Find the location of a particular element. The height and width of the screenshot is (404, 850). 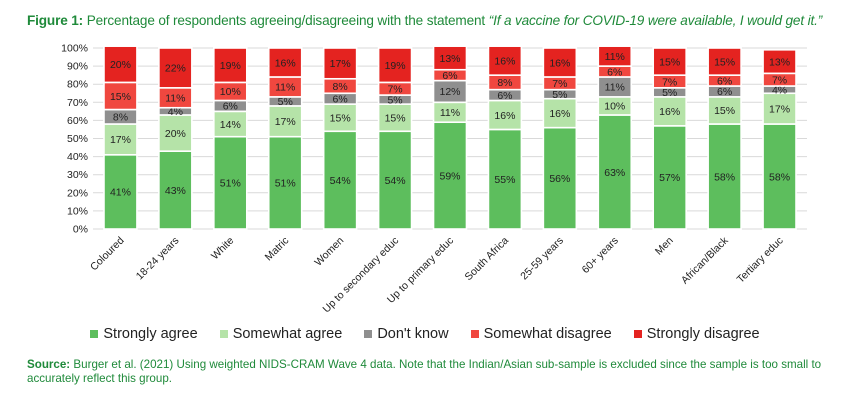

legend-item: Somewhat agree is located at coordinates (280, 334).